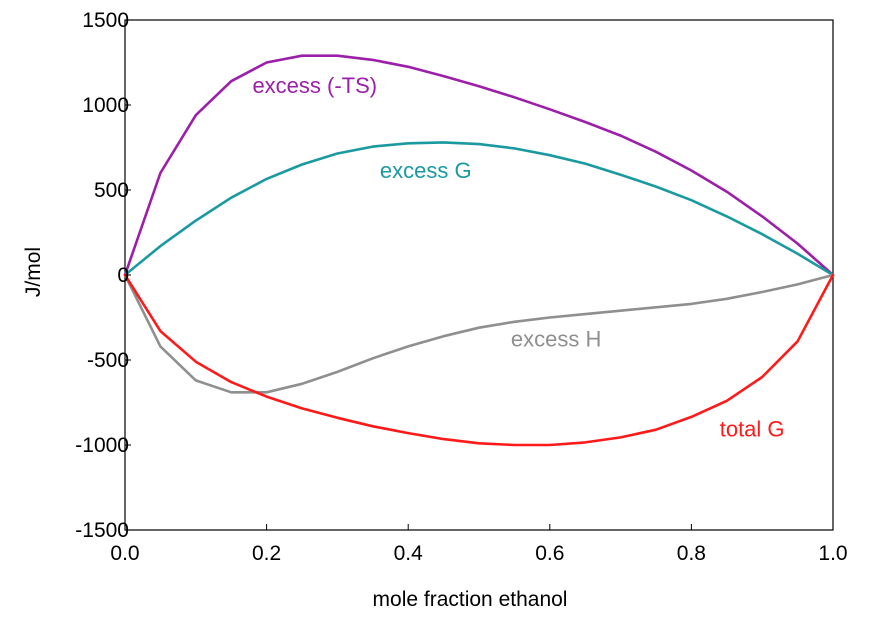 This screenshot has width=874, height=619. Describe the element at coordinates (556, 338) in the screenshot. I see `series-label: excess H` at that location.